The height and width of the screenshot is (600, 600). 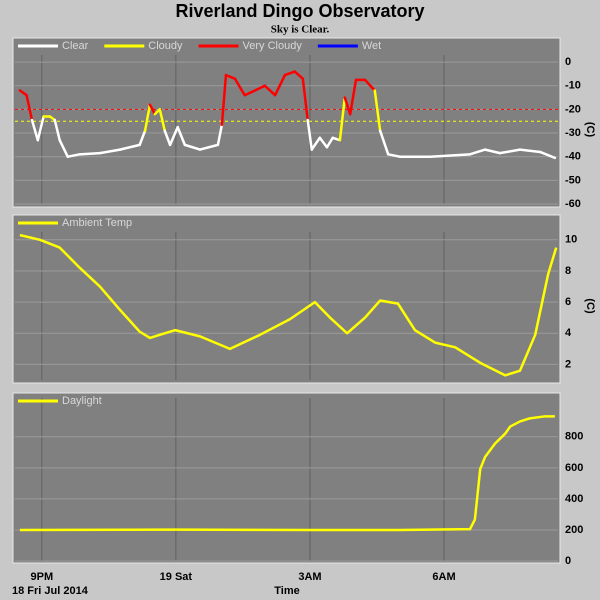 What do you see at coordinates (573, 204) in the screenshot?
I see `y-tick-label: -60` at bounding box center [573, 204].